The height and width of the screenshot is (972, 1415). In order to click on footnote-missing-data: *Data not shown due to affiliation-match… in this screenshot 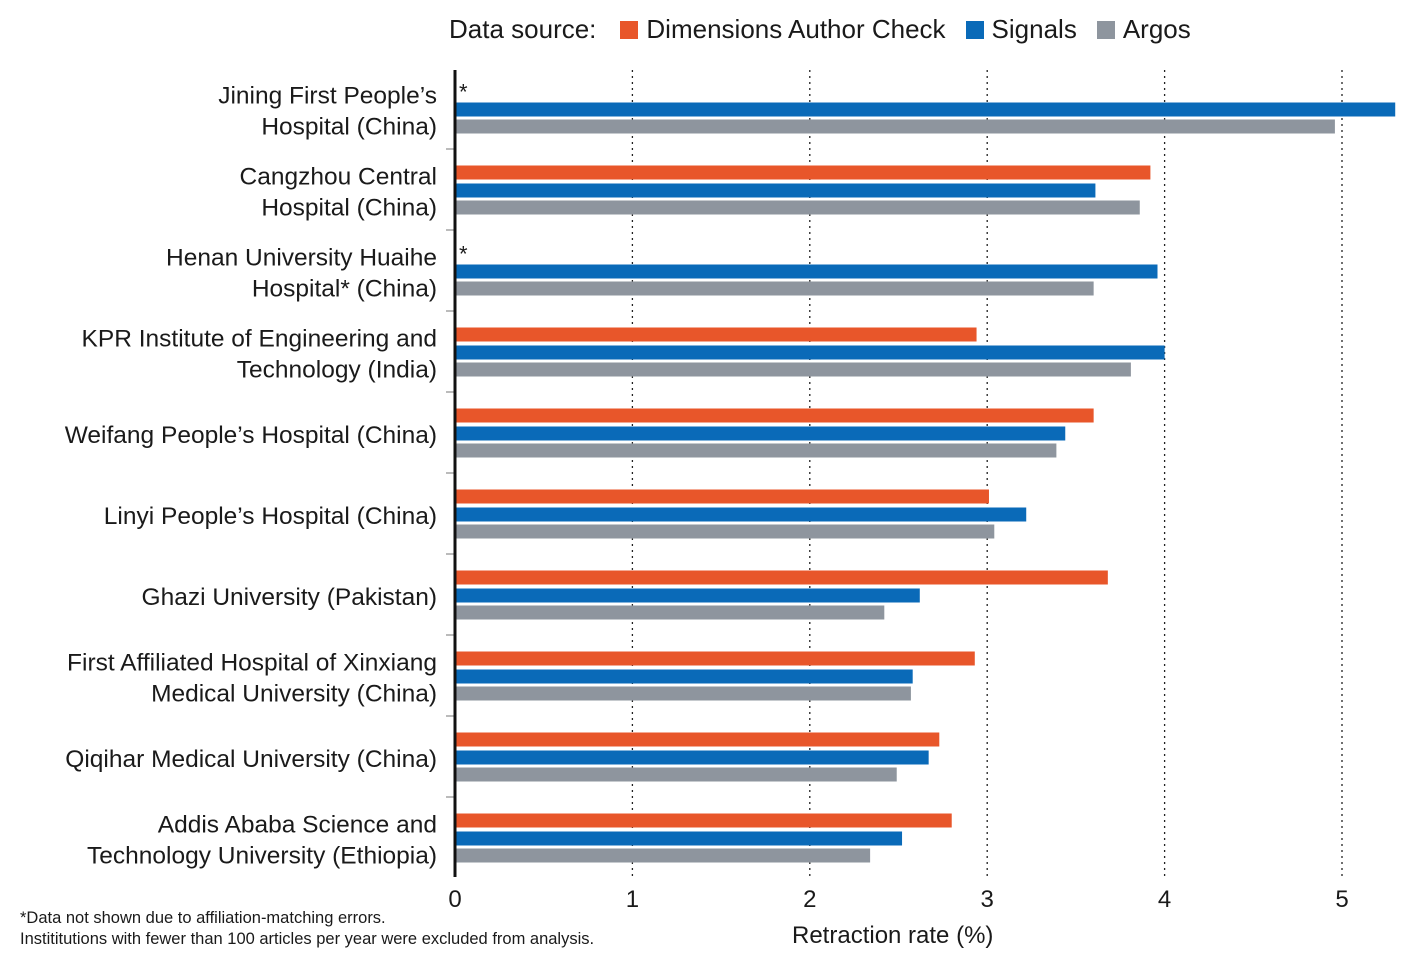, I will do `click(203, 918)`.